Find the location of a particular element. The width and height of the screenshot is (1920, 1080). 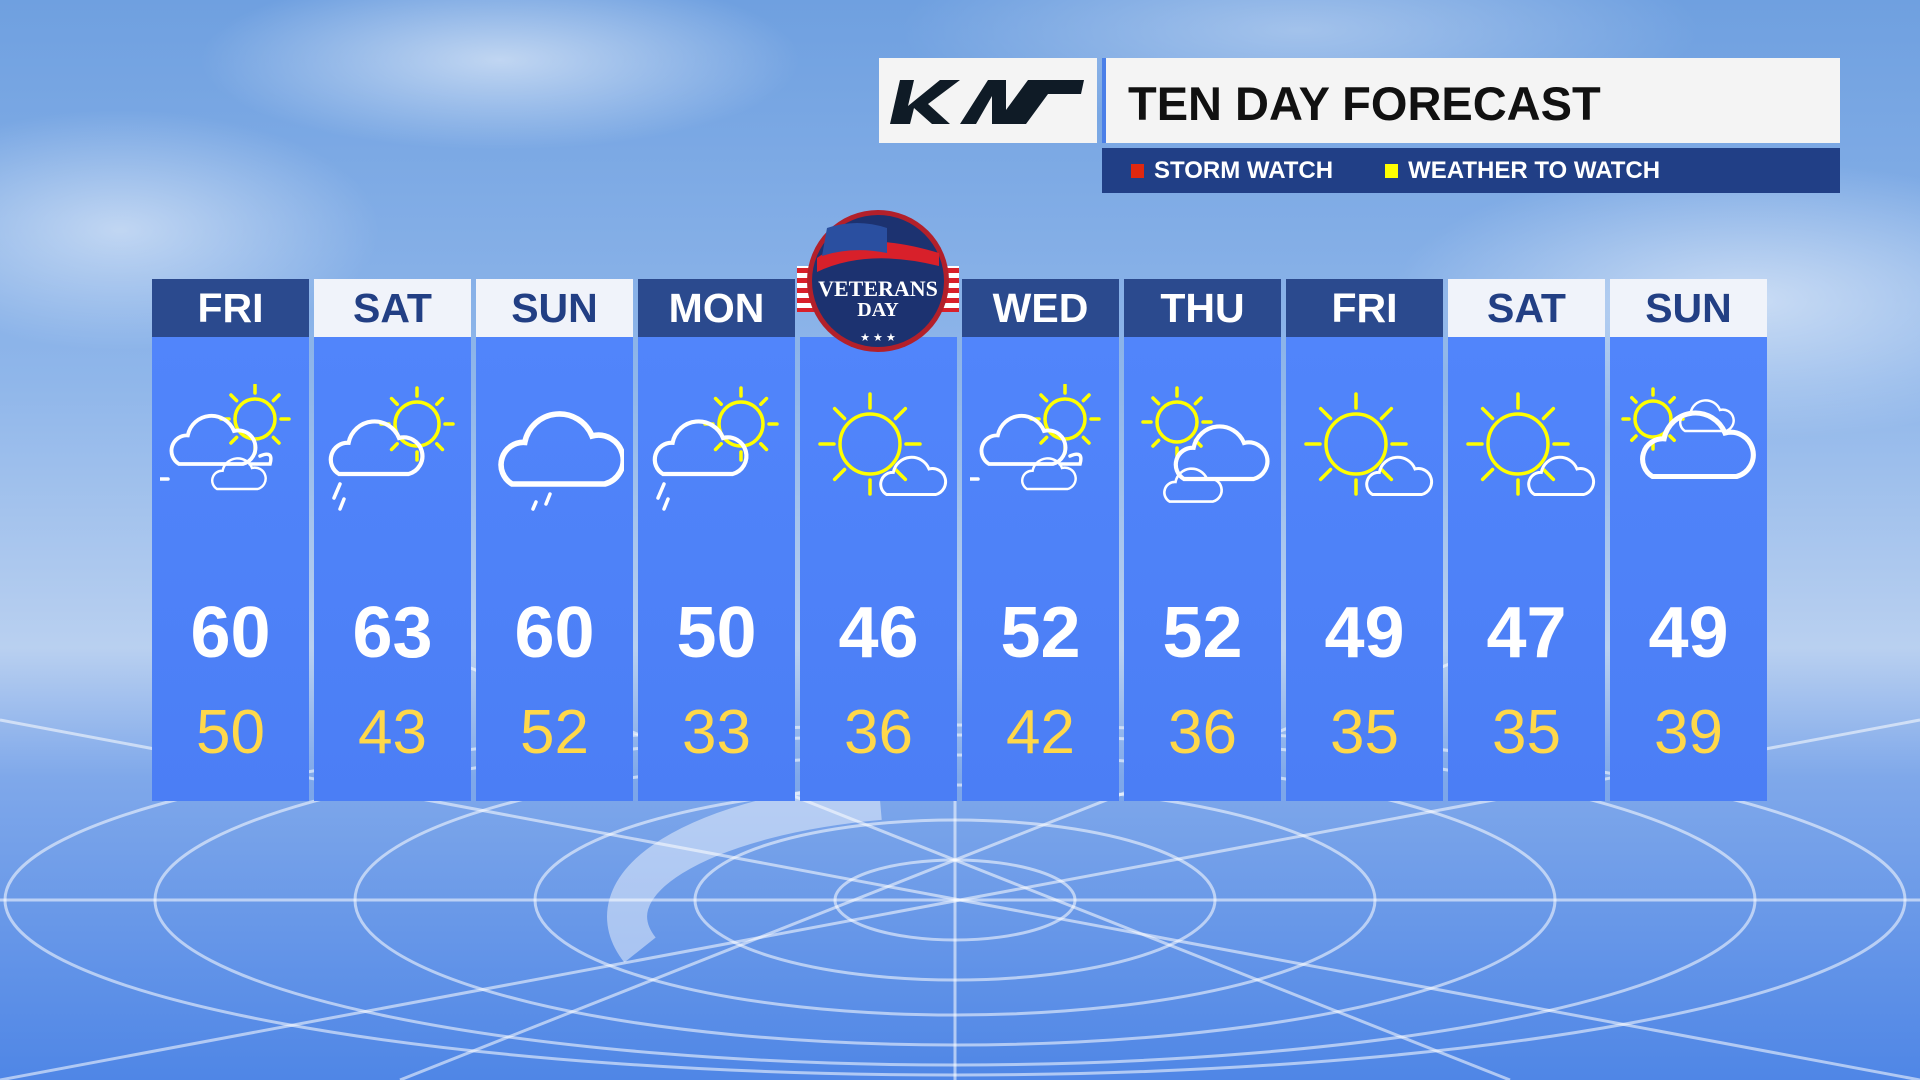

weather-to-watch-swatch is located at coordinates (1392, 170).